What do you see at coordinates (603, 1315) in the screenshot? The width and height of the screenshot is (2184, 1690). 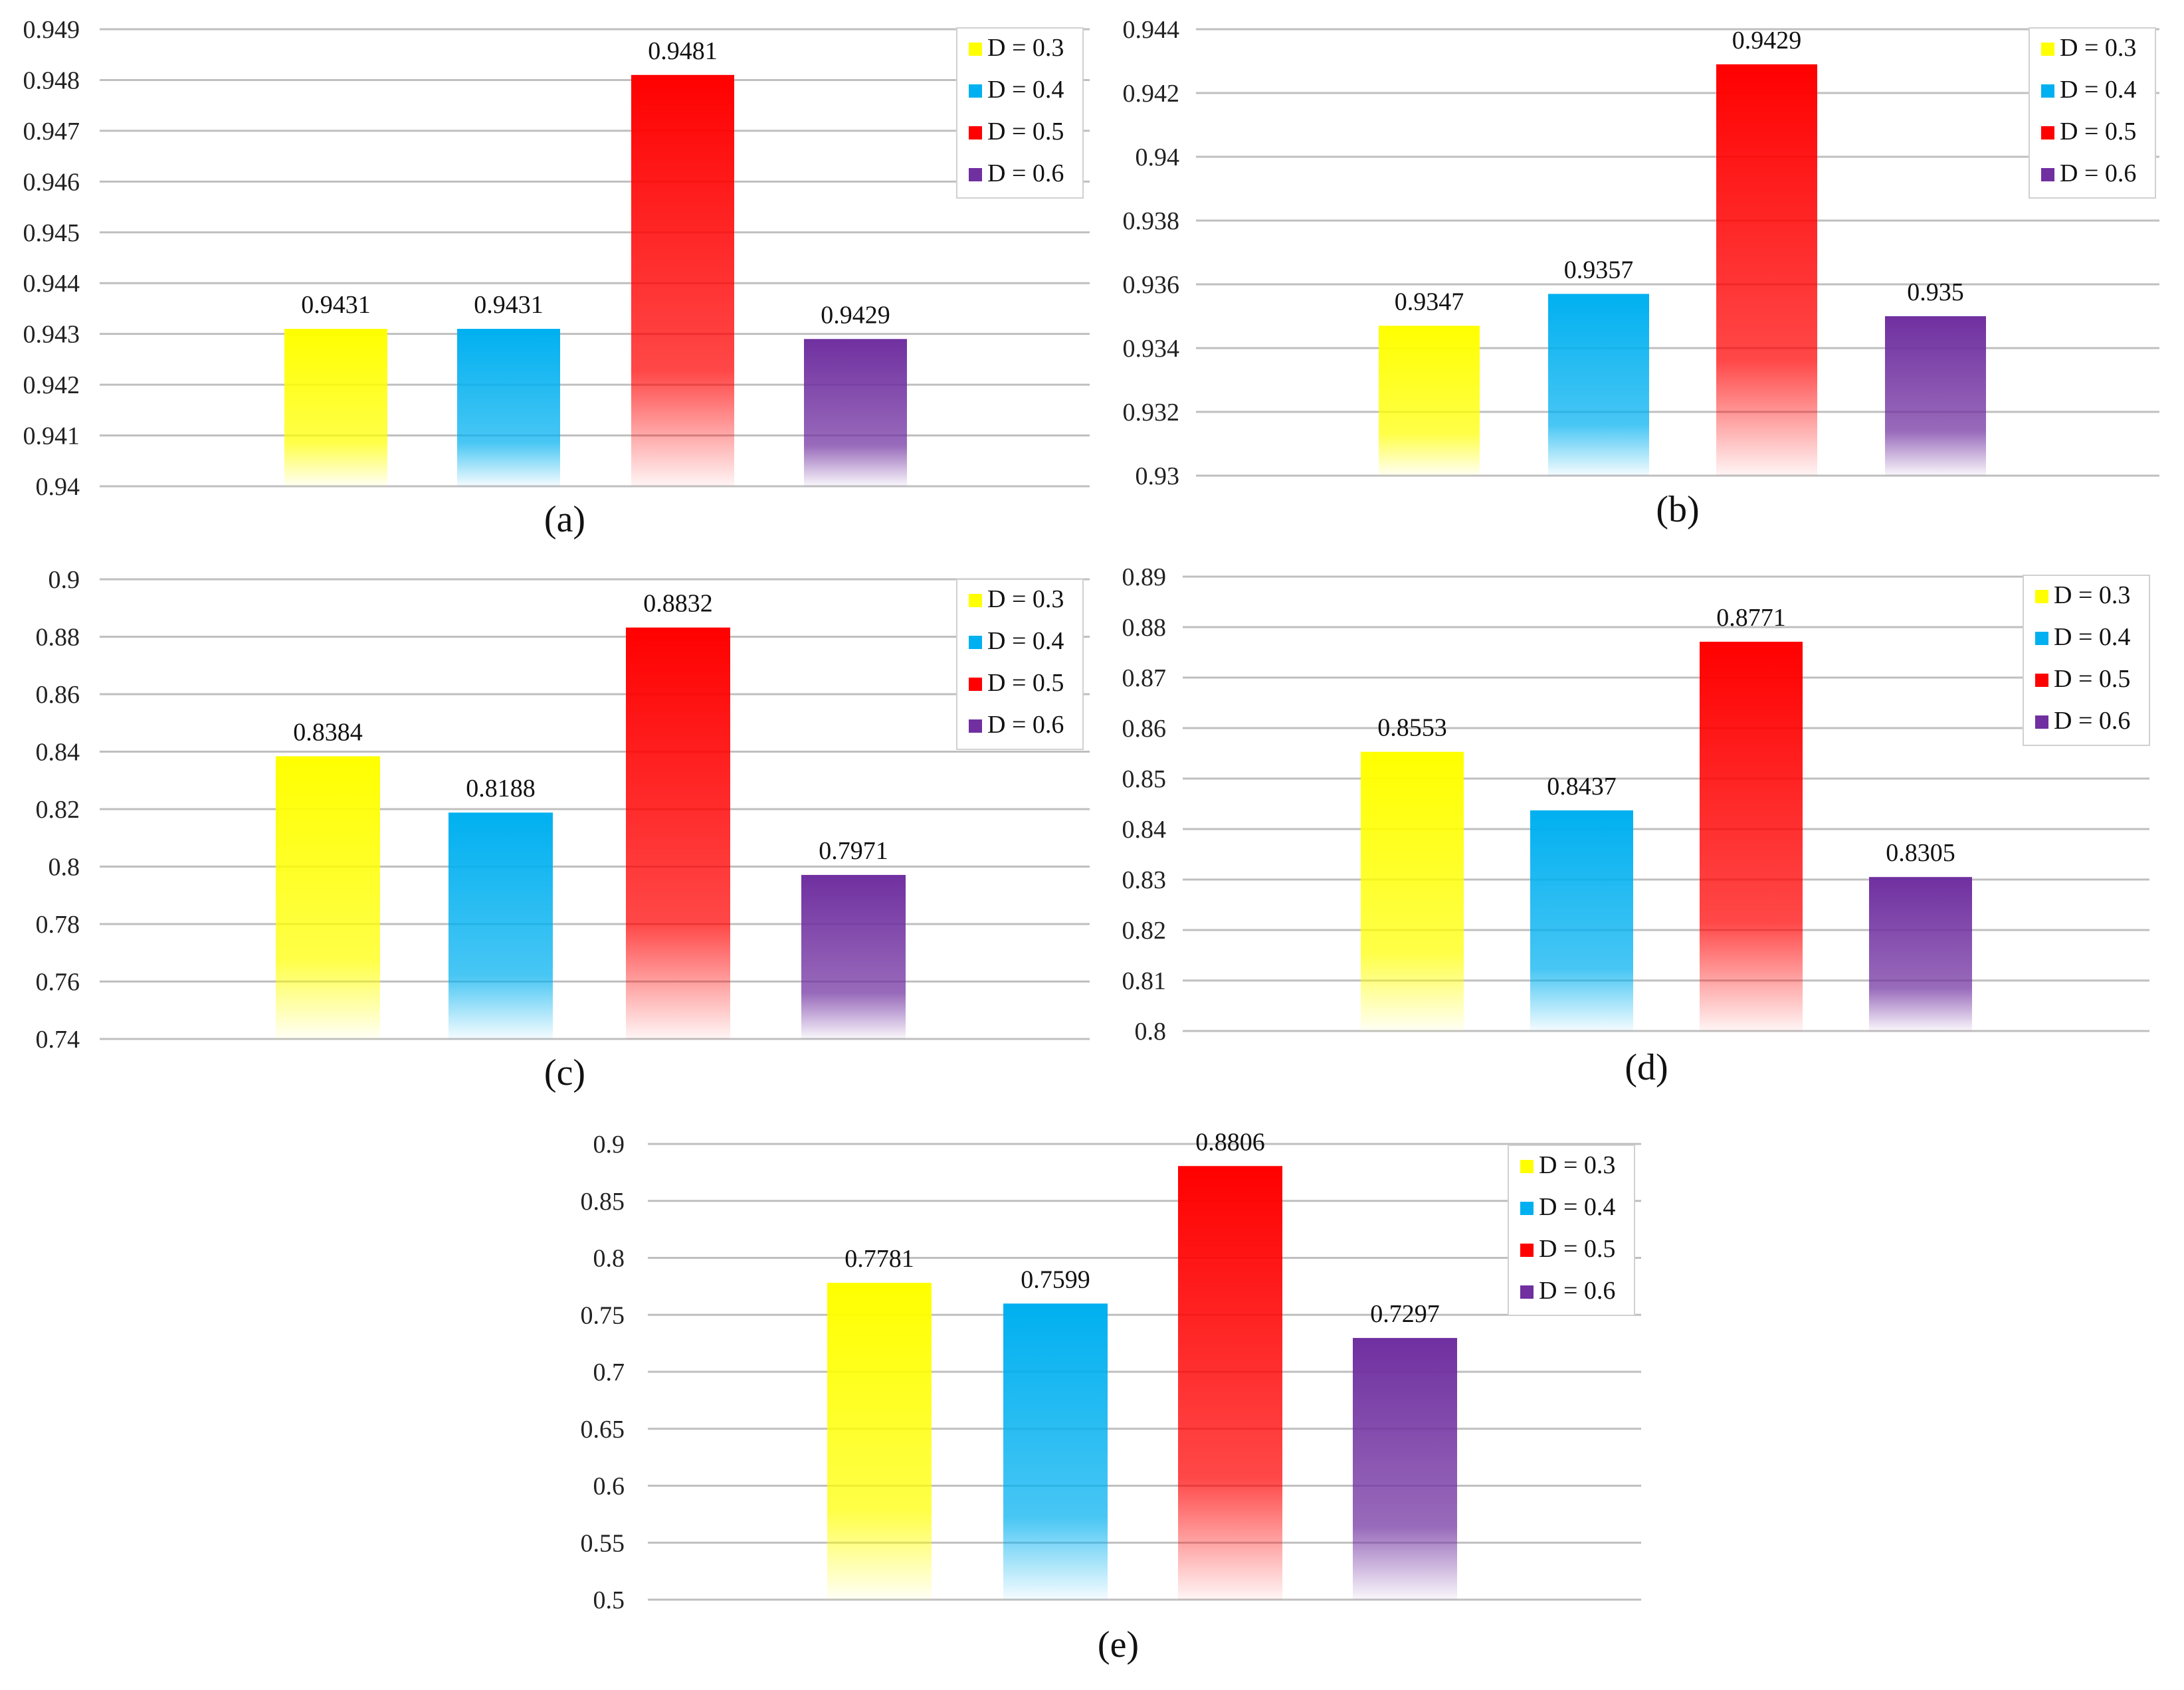 I see `y-tick-label: 0.75` at bounding box center [603, 1315].